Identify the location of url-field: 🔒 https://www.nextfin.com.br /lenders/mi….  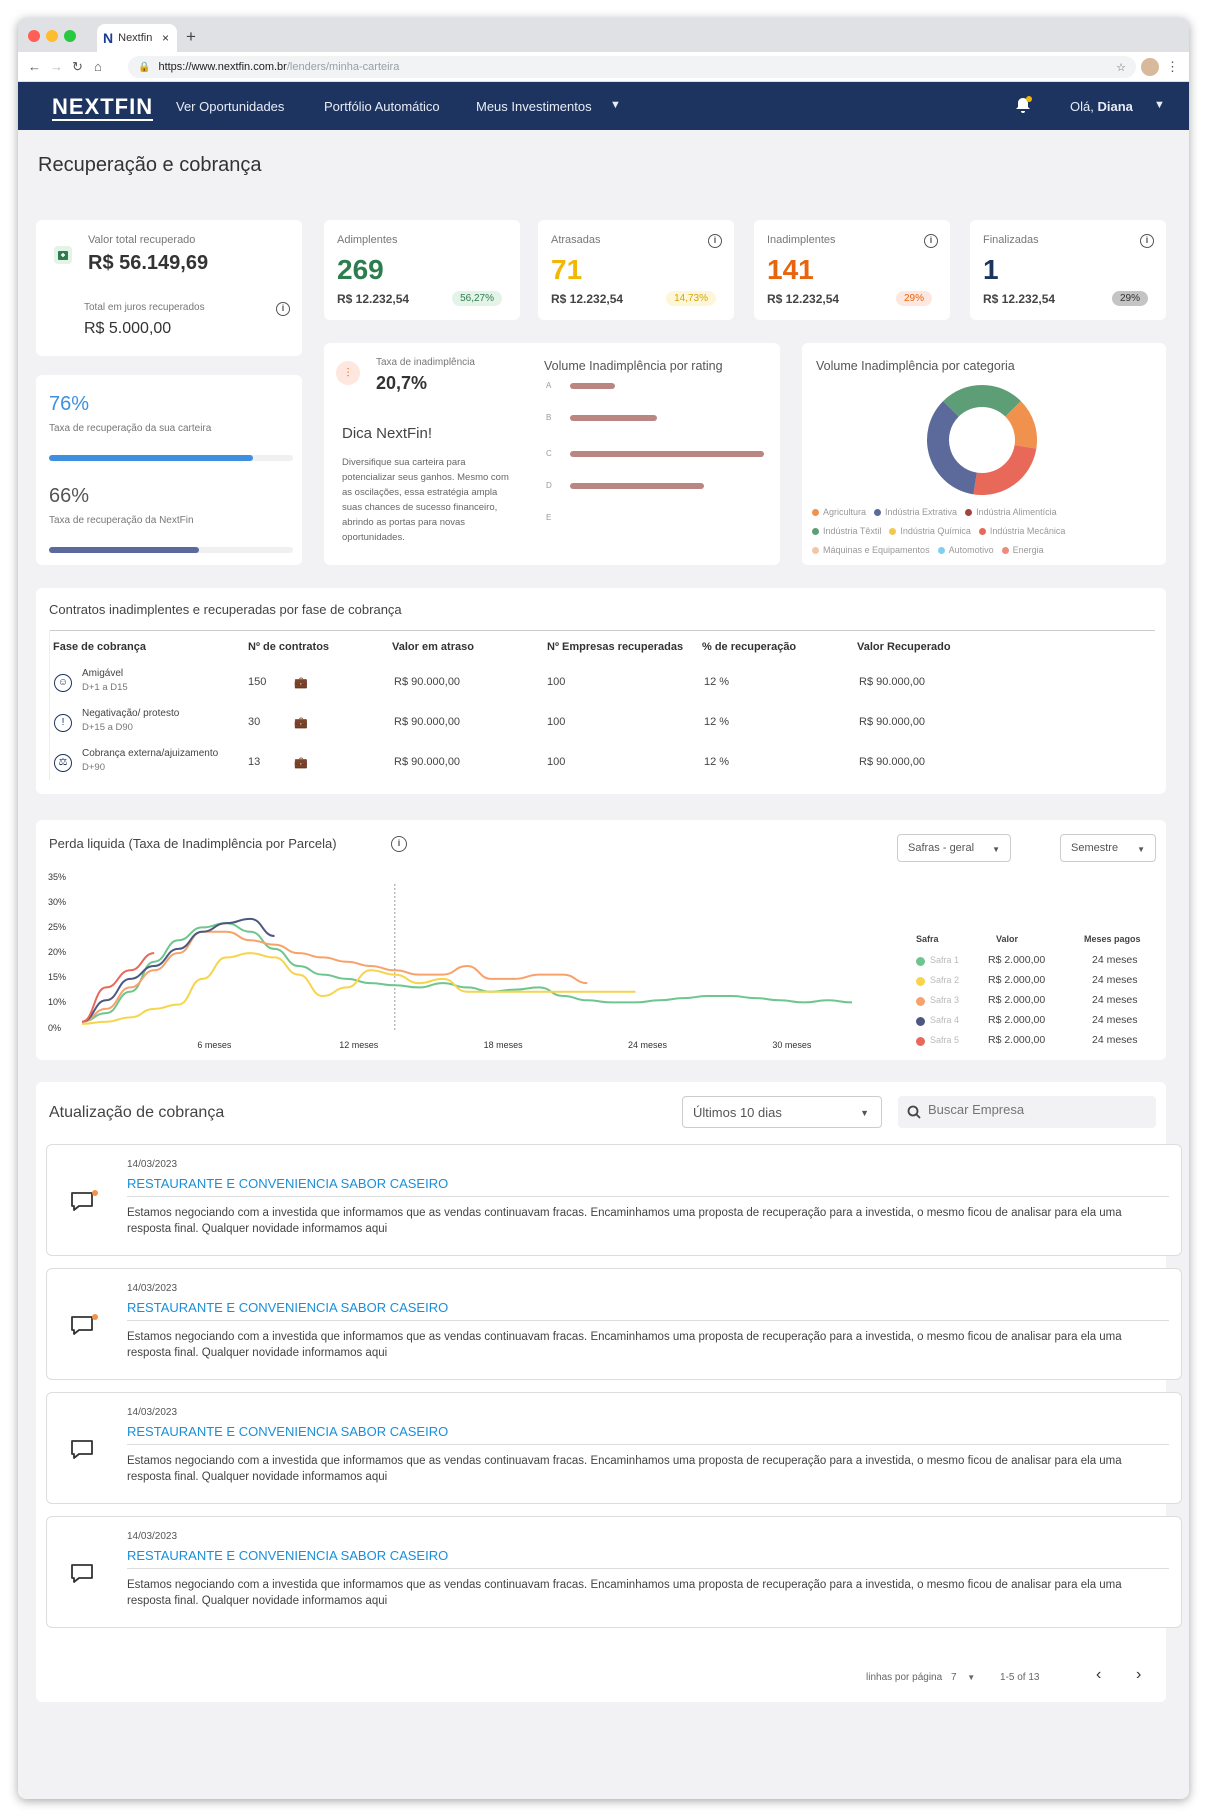
(632, 67).